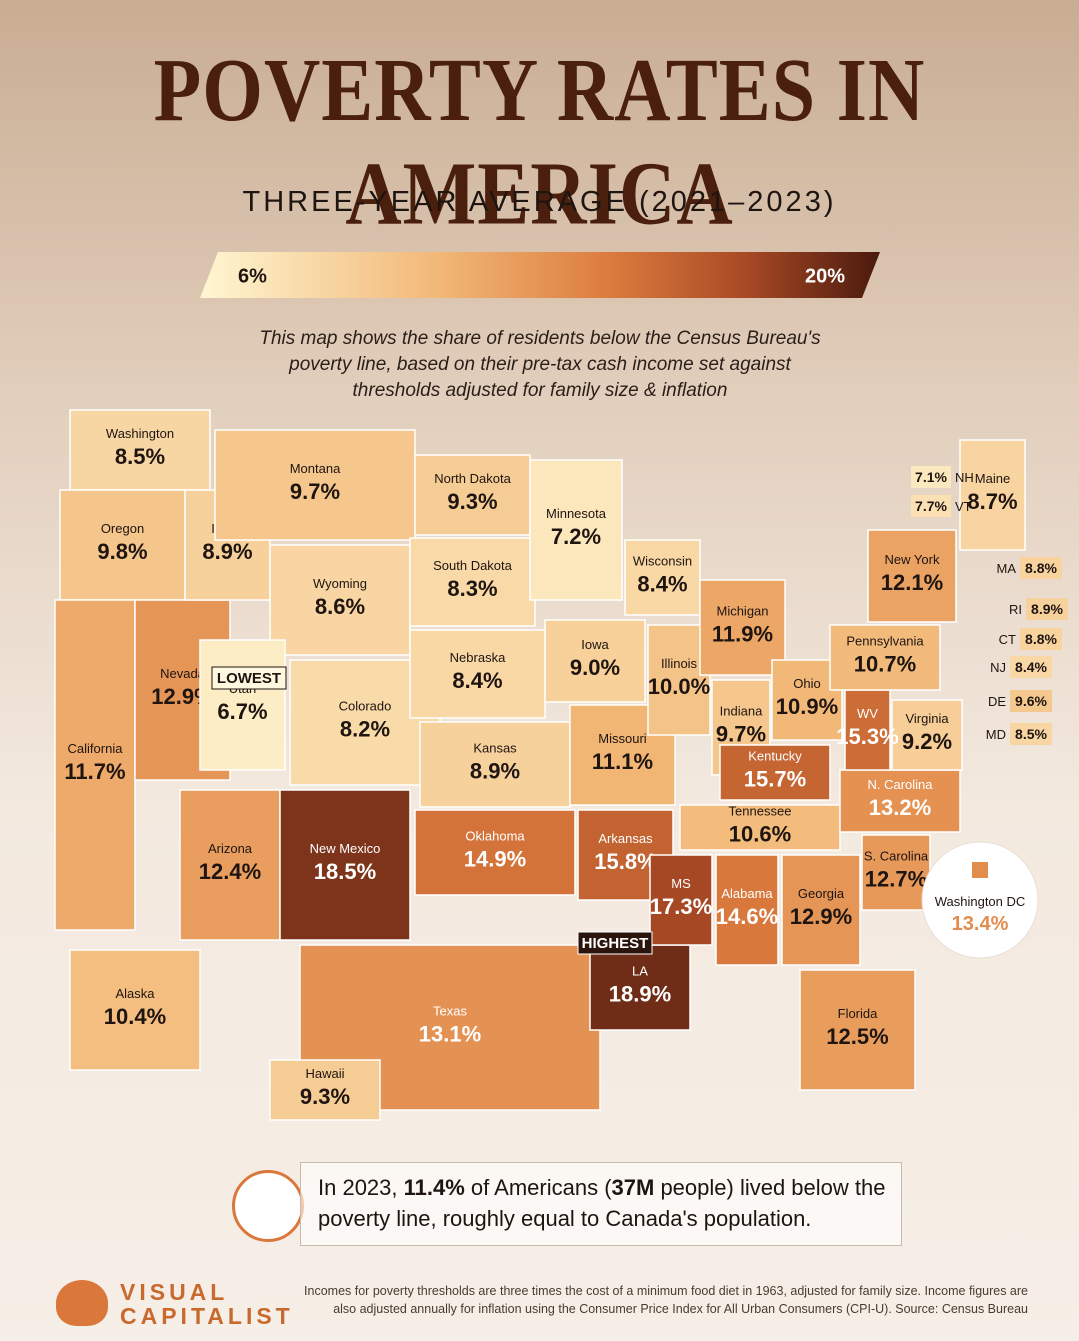 This screenshot has height=1341, width=1079. What do you see at coordinates (539, 141) in the screenshot?
I see `title: POVERTY RATES IN AMERICA` at bounding box center [539, 141].